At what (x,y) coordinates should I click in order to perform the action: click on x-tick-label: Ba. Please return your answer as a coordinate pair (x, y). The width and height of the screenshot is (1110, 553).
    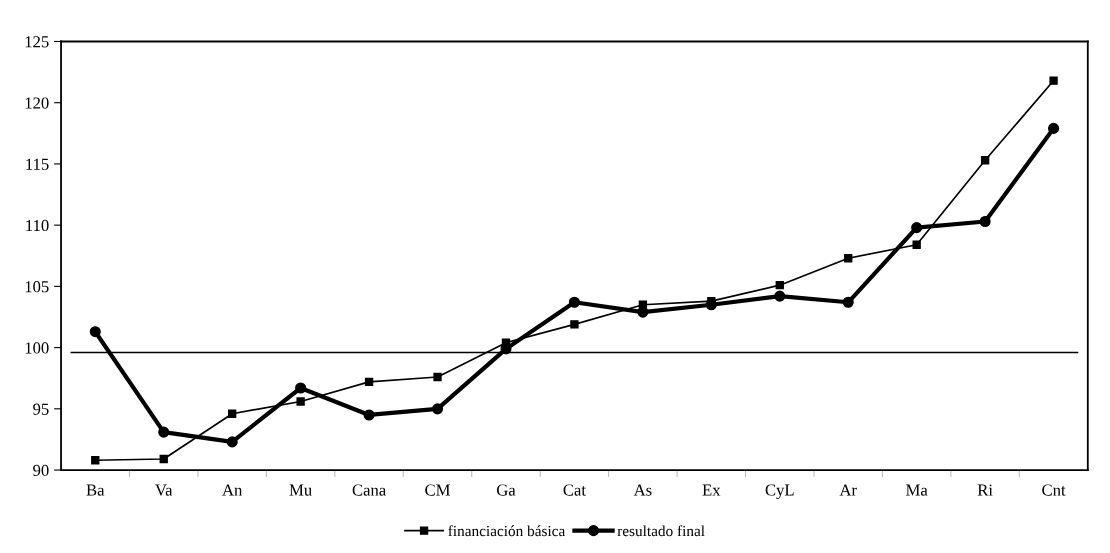
    Looking at the image, I should click on (95, 490).